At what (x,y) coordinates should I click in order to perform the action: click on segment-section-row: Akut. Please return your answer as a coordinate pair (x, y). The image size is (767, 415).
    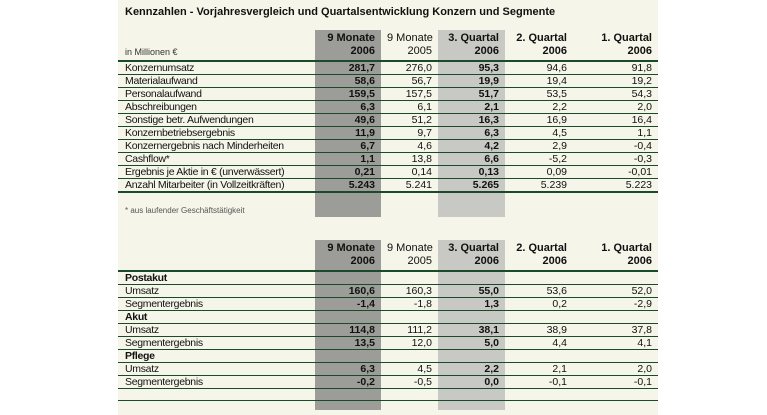
    Looking at the image, I should click on (388, 317).